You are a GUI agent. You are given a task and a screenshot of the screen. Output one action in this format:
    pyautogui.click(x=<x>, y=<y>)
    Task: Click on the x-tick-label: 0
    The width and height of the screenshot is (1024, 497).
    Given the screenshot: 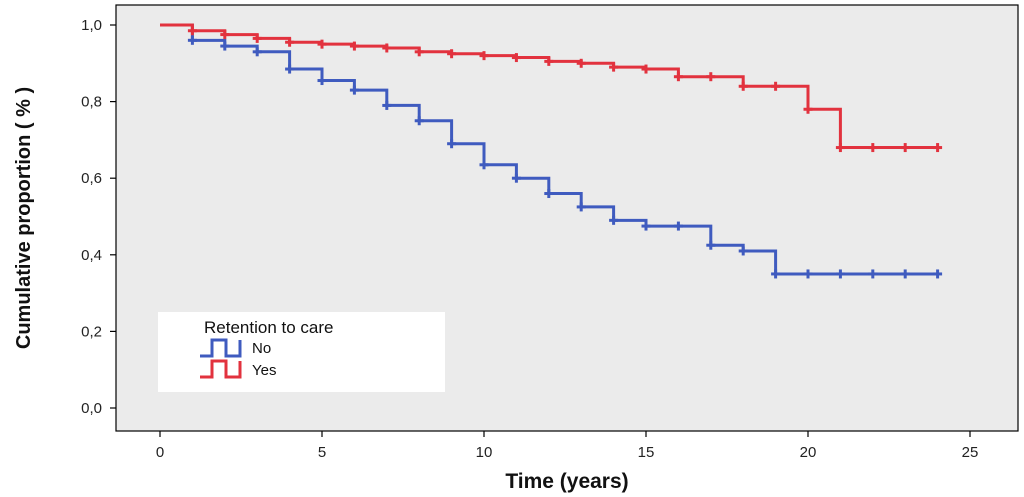 What is the action you would take?
    pyautogui.click(x=160, y=452)
    